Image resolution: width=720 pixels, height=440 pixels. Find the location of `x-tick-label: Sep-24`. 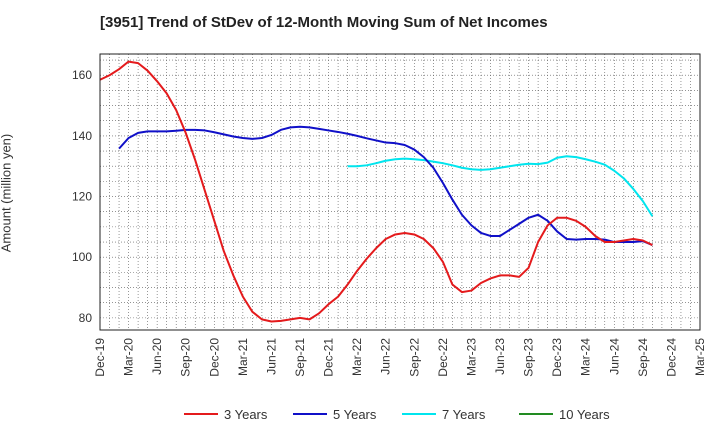

x-tick-label: Sep-24 is located at coordinates (643, 357).